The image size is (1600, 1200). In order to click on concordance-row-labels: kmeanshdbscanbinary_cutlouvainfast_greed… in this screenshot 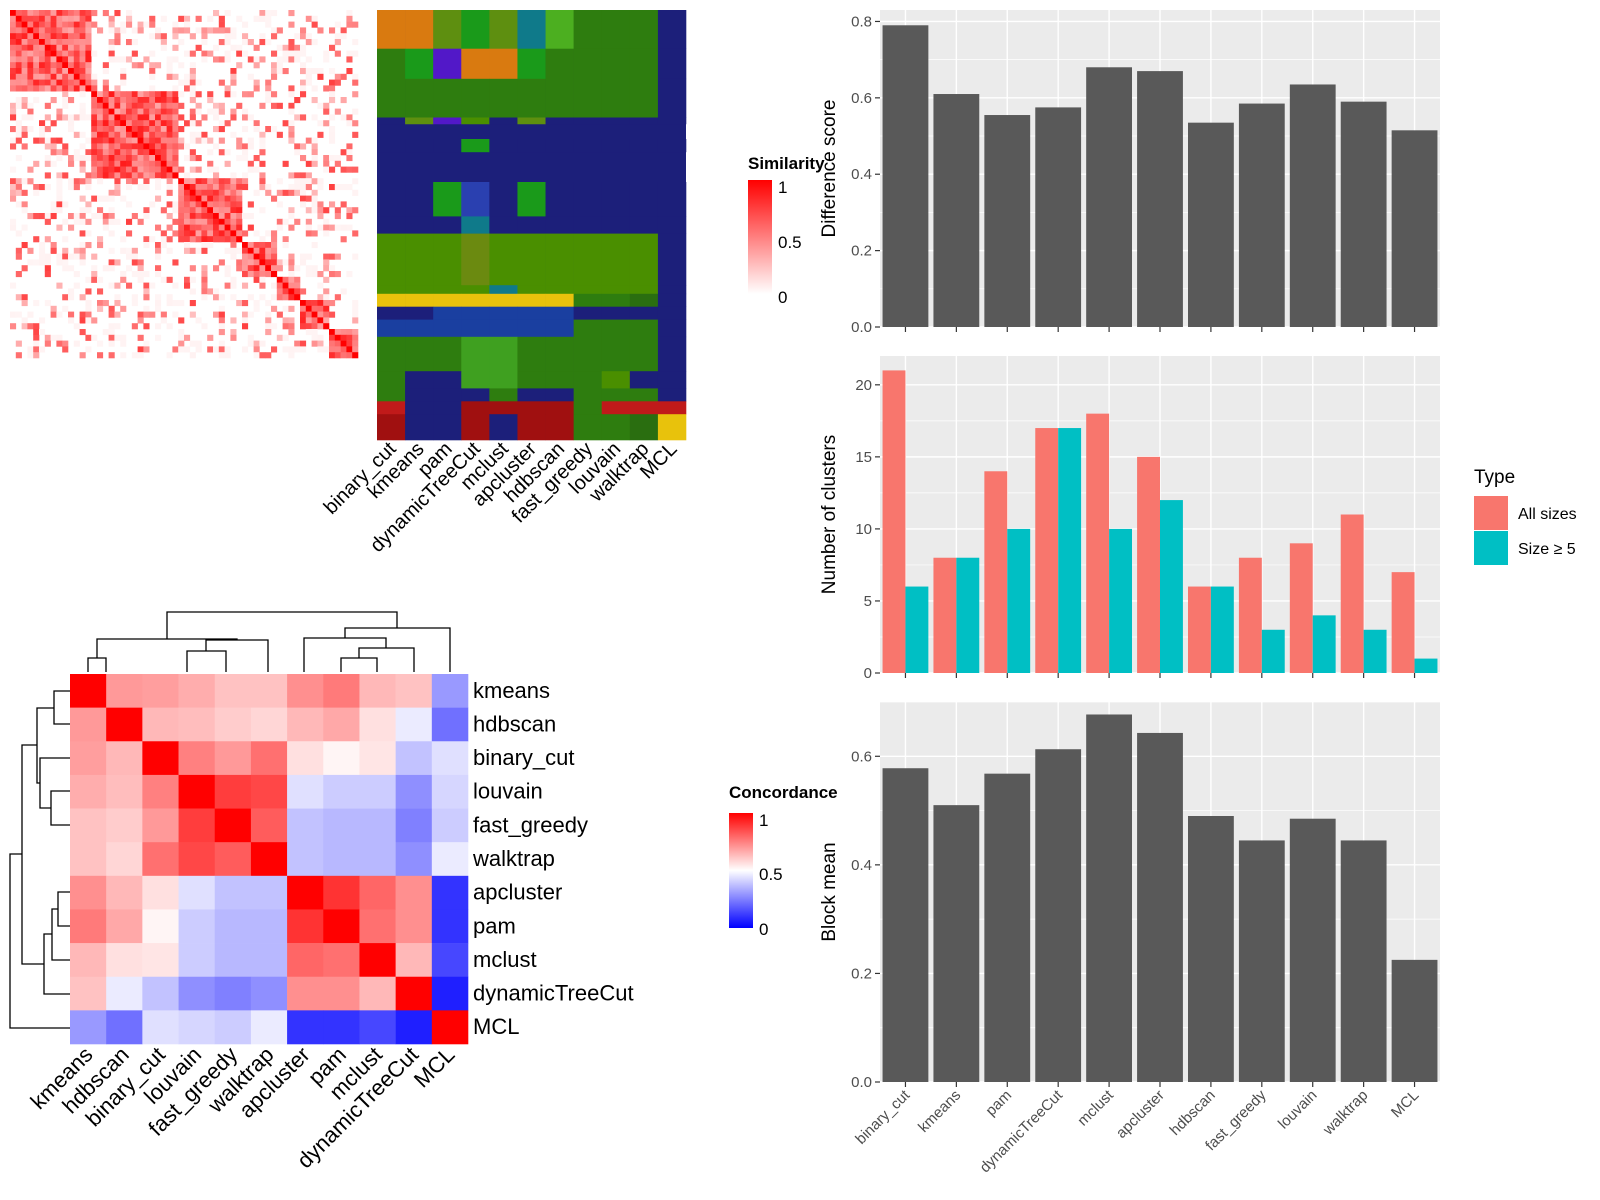, I will do `click(553, 858)`.